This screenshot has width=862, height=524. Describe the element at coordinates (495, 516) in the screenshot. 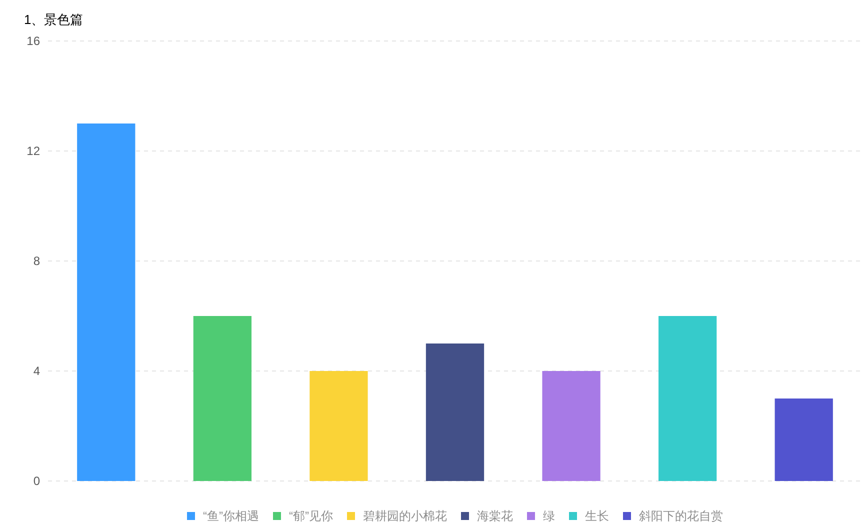

I see `legend-label: 海棠花` at that location.